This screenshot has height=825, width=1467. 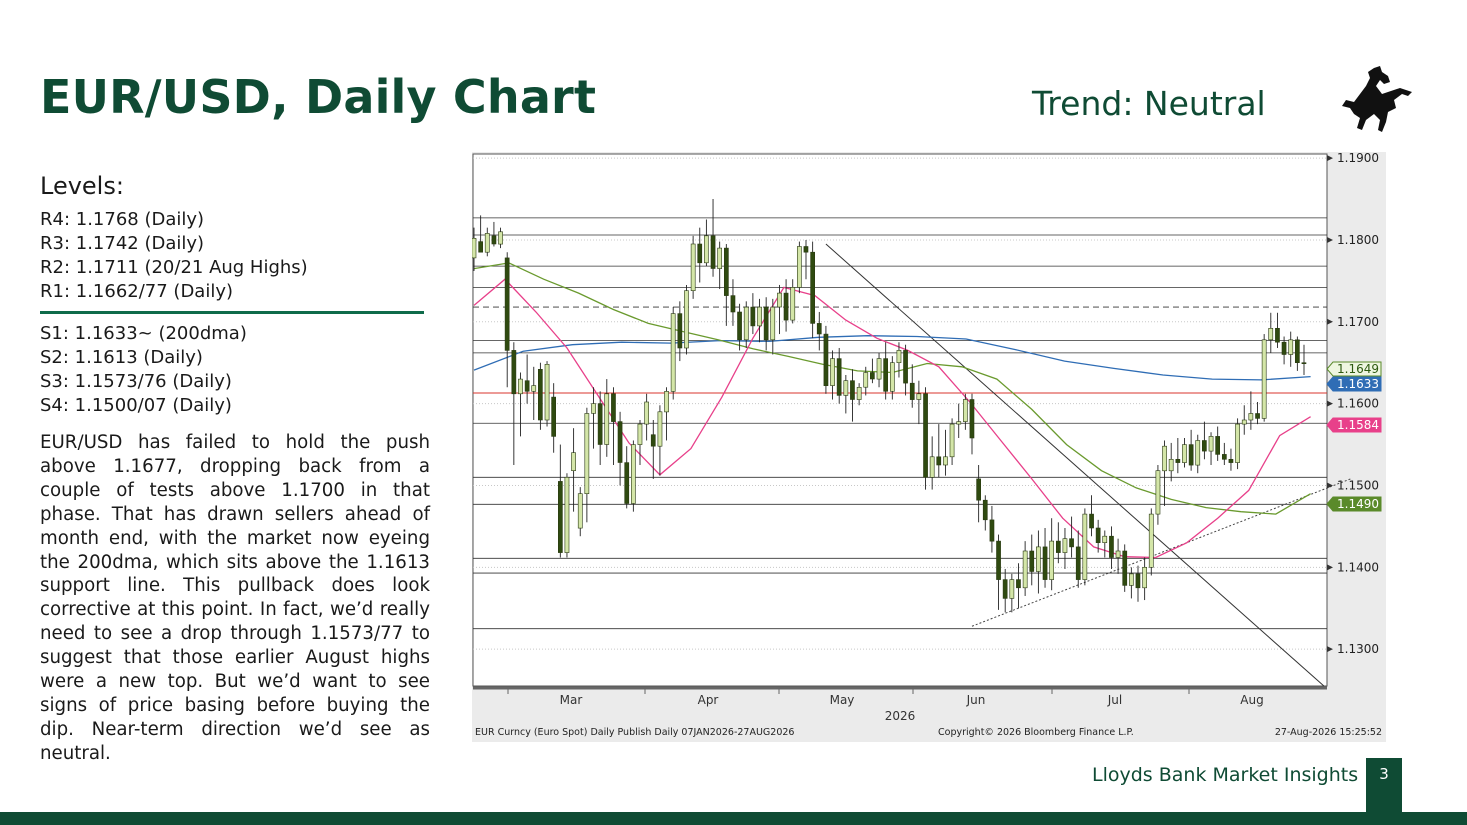 What do you see at coordinates (1376, 99) in the screenshot?
I see `black-horse-icon` at bounding box center [1376, 99].